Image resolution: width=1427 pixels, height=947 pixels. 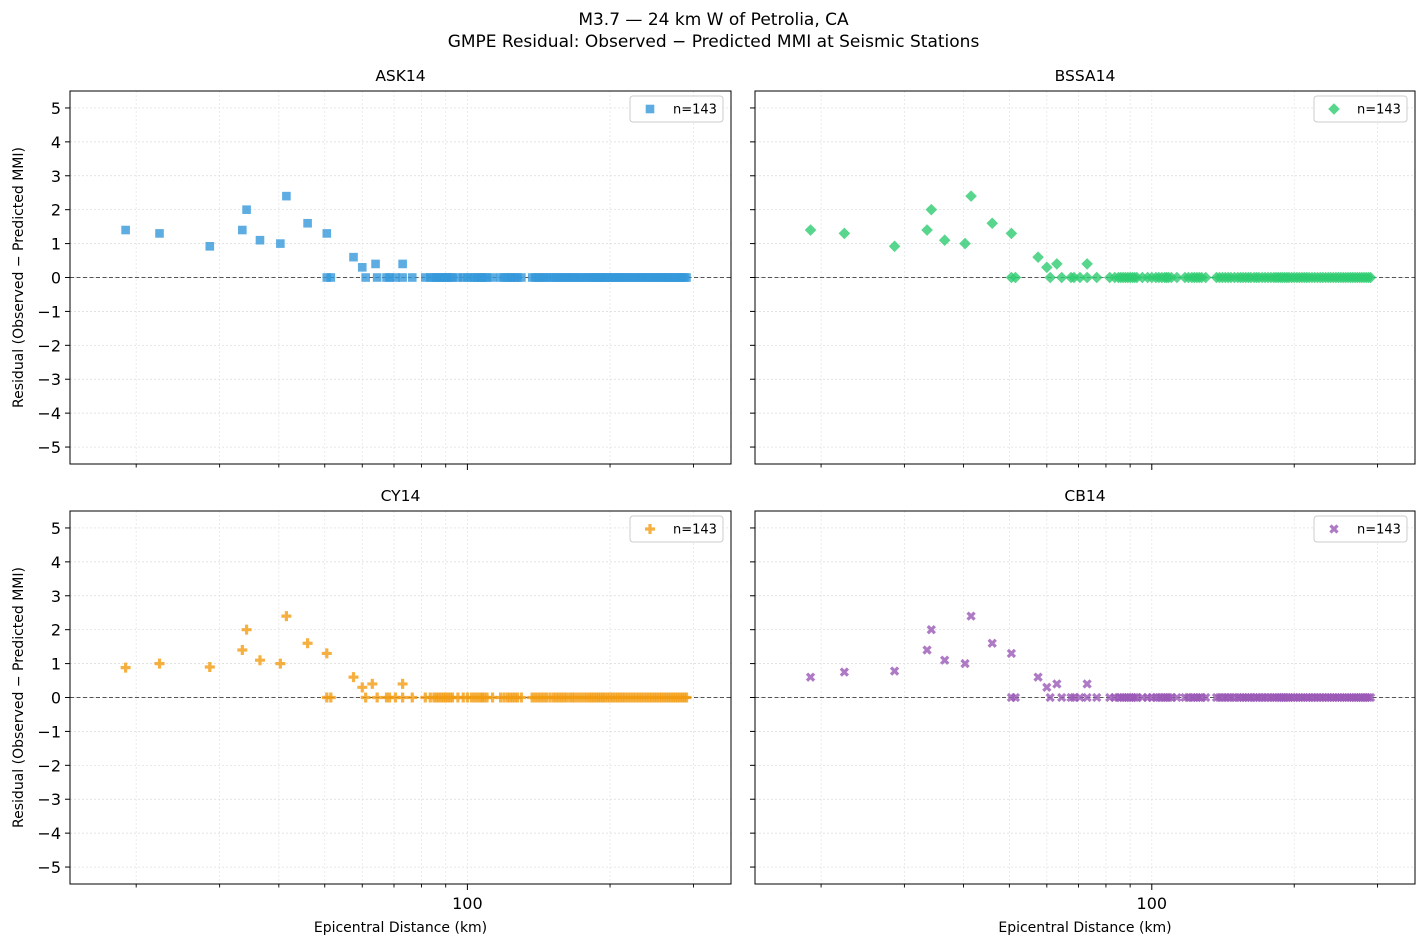 What do you see at coordinates (19, 697) in the screenshot?
I see `y-axis-label: Residual (Observed − Predicted MMI)` at bounding box center [19, 697].